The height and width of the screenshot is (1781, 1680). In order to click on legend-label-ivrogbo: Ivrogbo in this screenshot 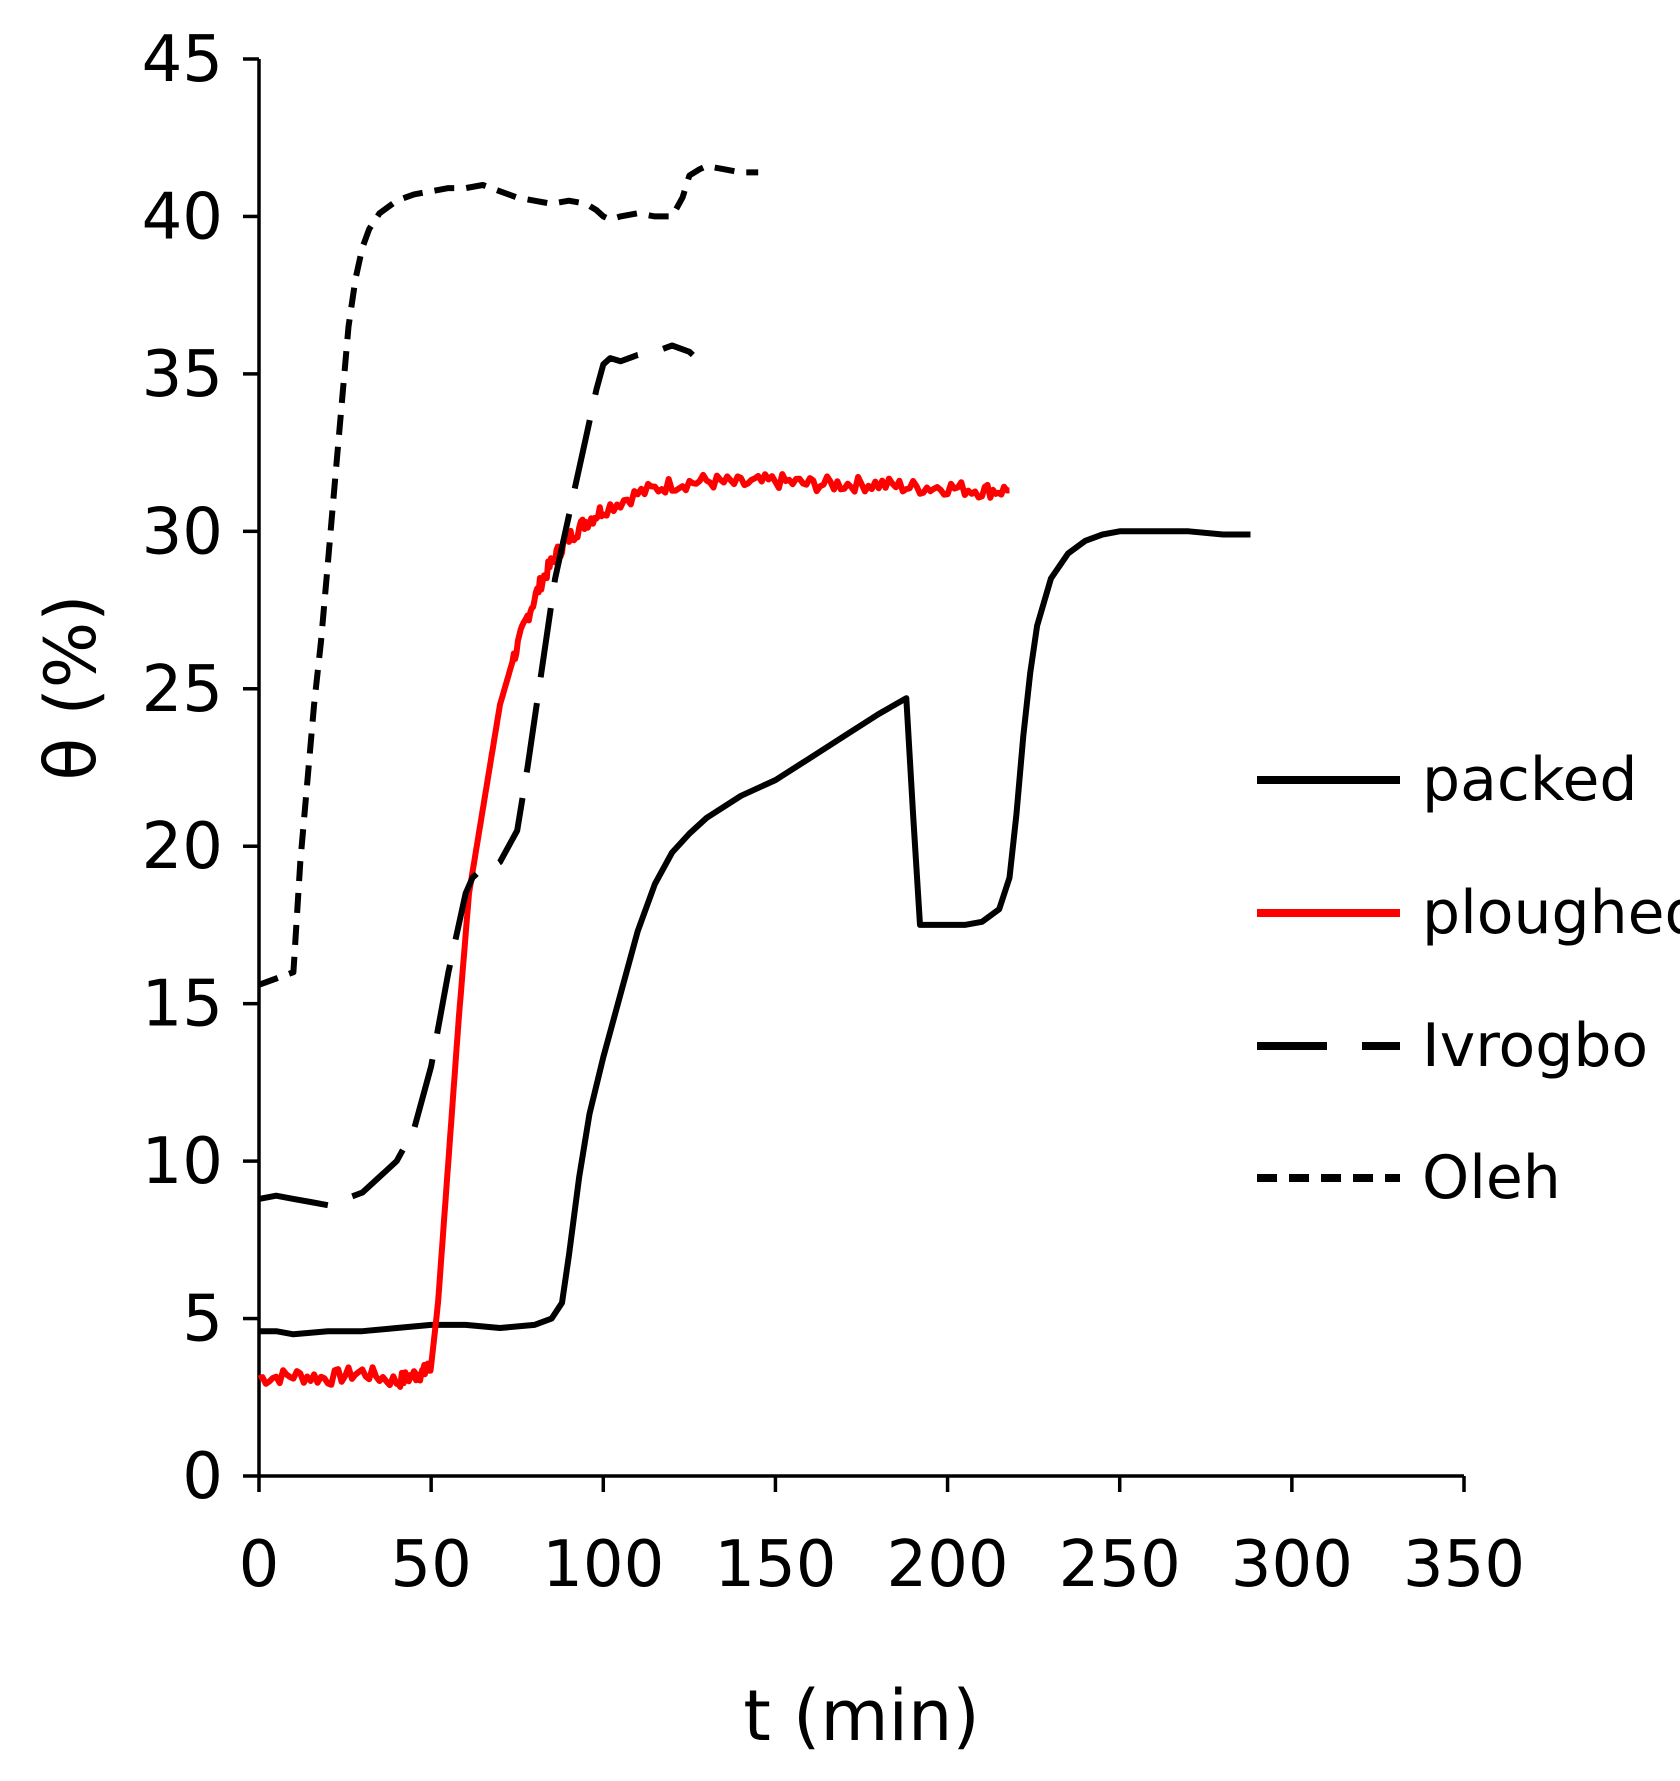, I will do `click(1535, 1046)`.